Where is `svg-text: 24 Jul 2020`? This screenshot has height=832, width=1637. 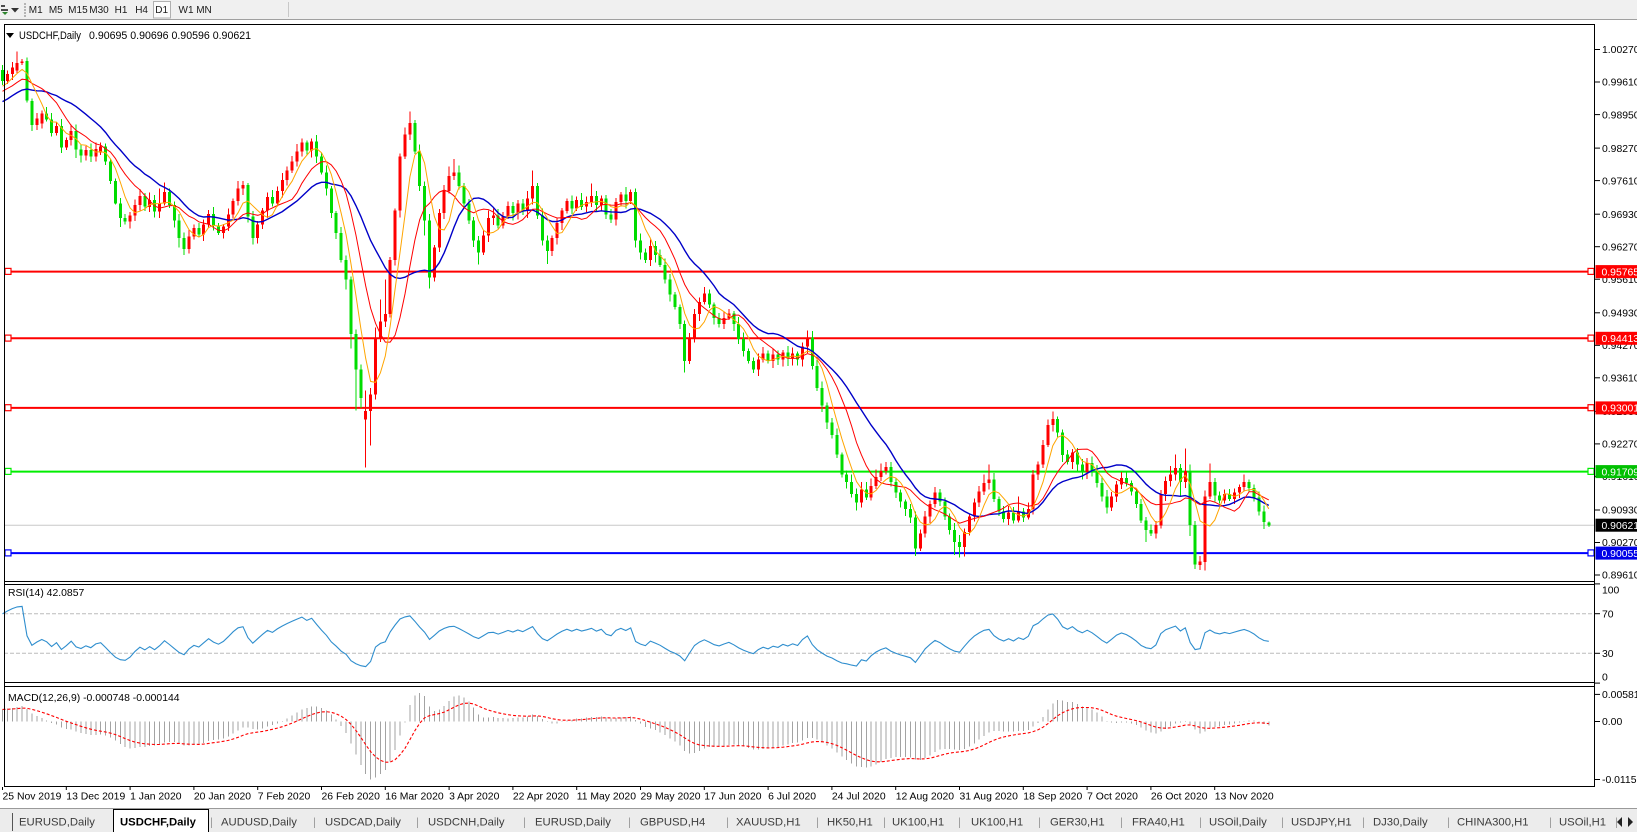 svg-text: 24 Jul 2020 is located at coordinates (859, 797).